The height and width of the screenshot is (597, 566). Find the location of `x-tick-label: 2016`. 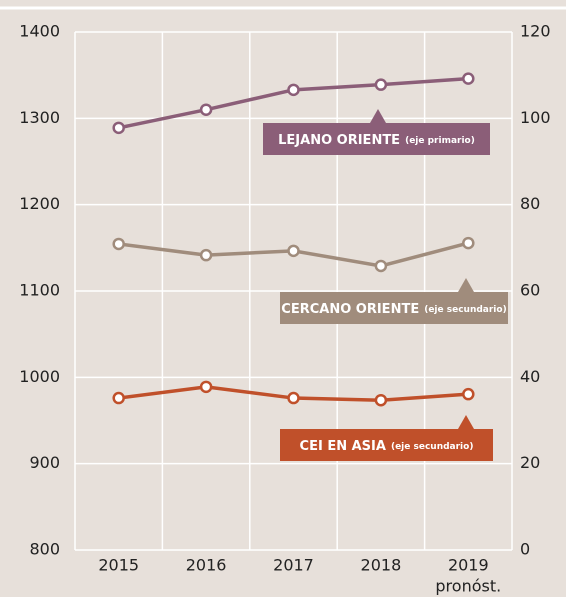

x-tick-label: 2016 is located at coordinates (206, 565).